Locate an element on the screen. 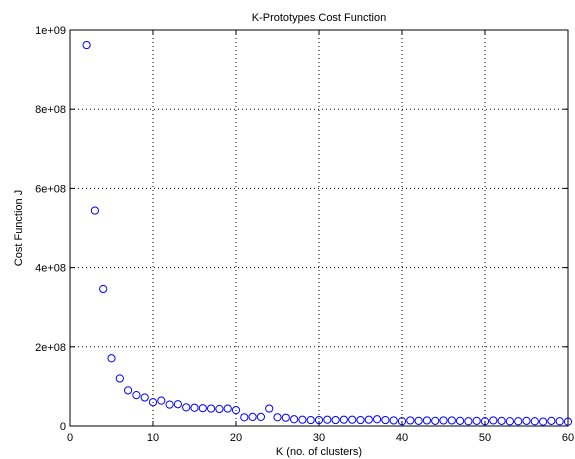  x-tick-label: 30 is located at coordinates (319, 438).